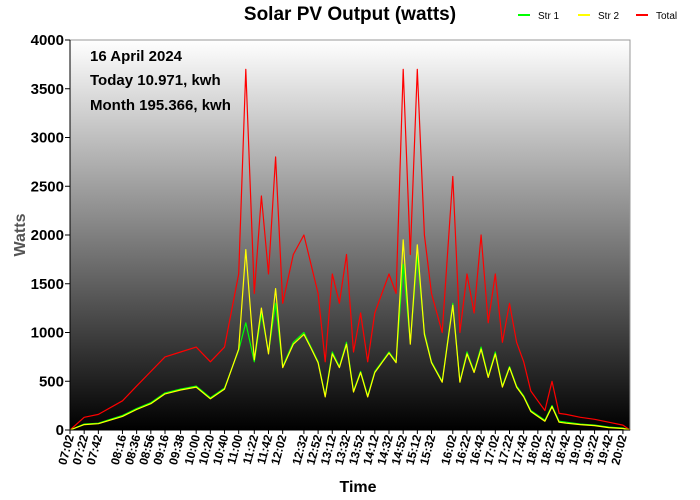 This screenshot has height=500, width=700. I want to click on legend-item-total: Total, so click(656, 16).